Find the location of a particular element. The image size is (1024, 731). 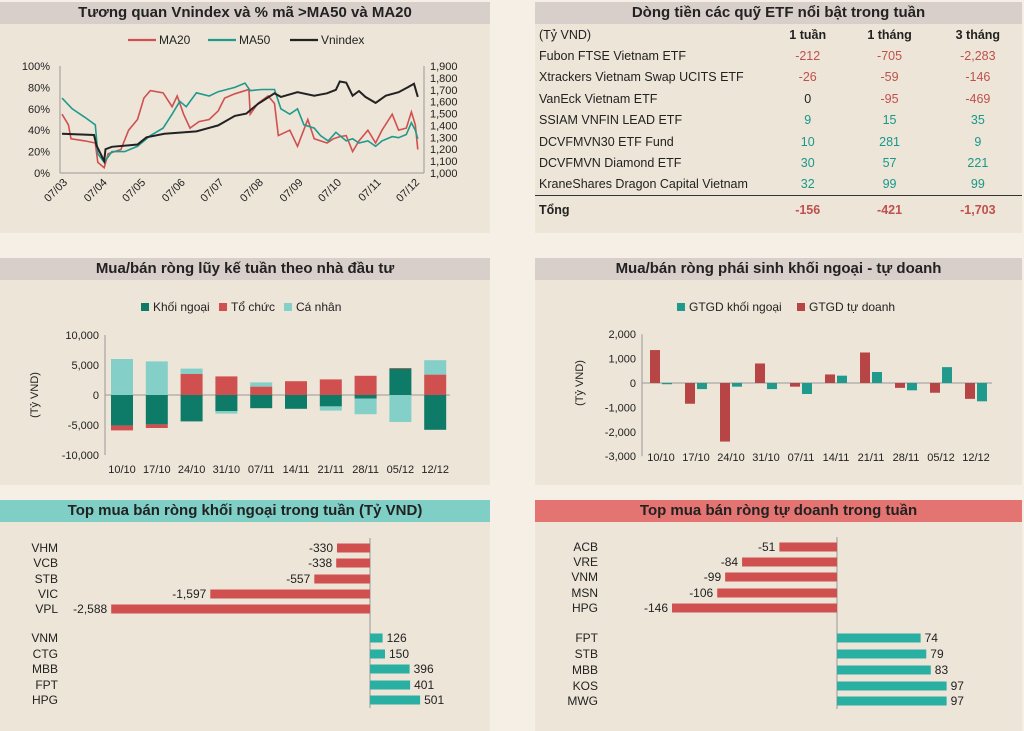

flow-value: -1,703 is located at coordinates (977, 210).